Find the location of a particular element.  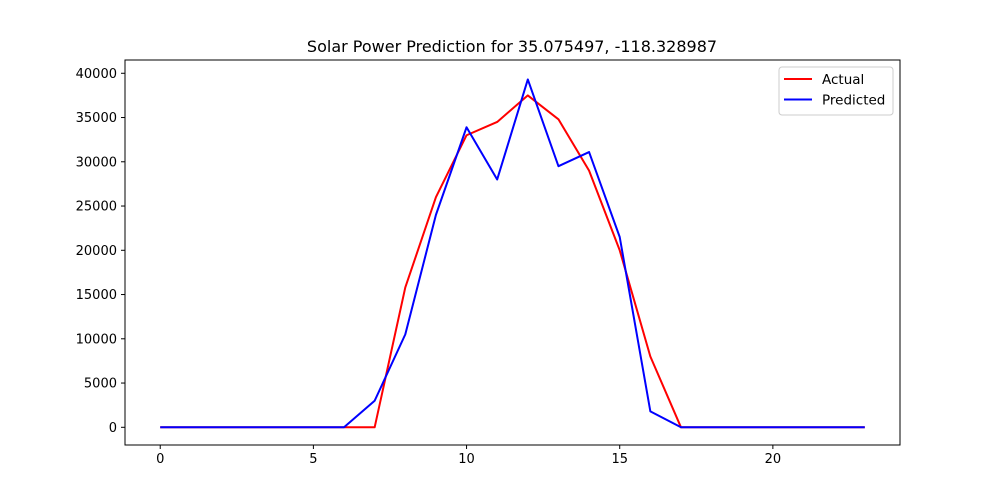

y-tick-label: 25000 is located at coordinates (96, 207).